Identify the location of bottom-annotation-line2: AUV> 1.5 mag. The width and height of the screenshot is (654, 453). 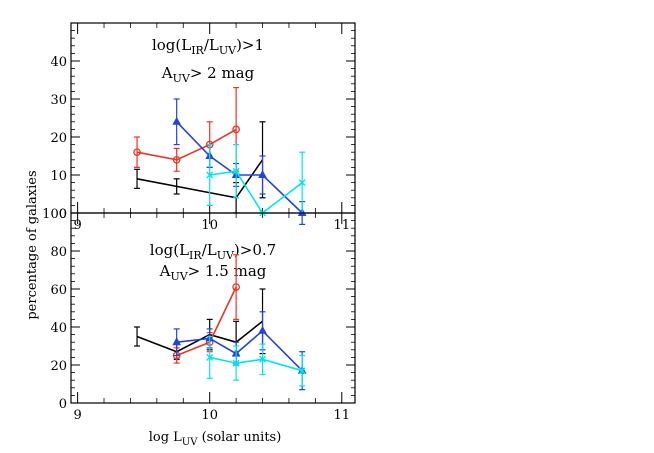
(213, 272).